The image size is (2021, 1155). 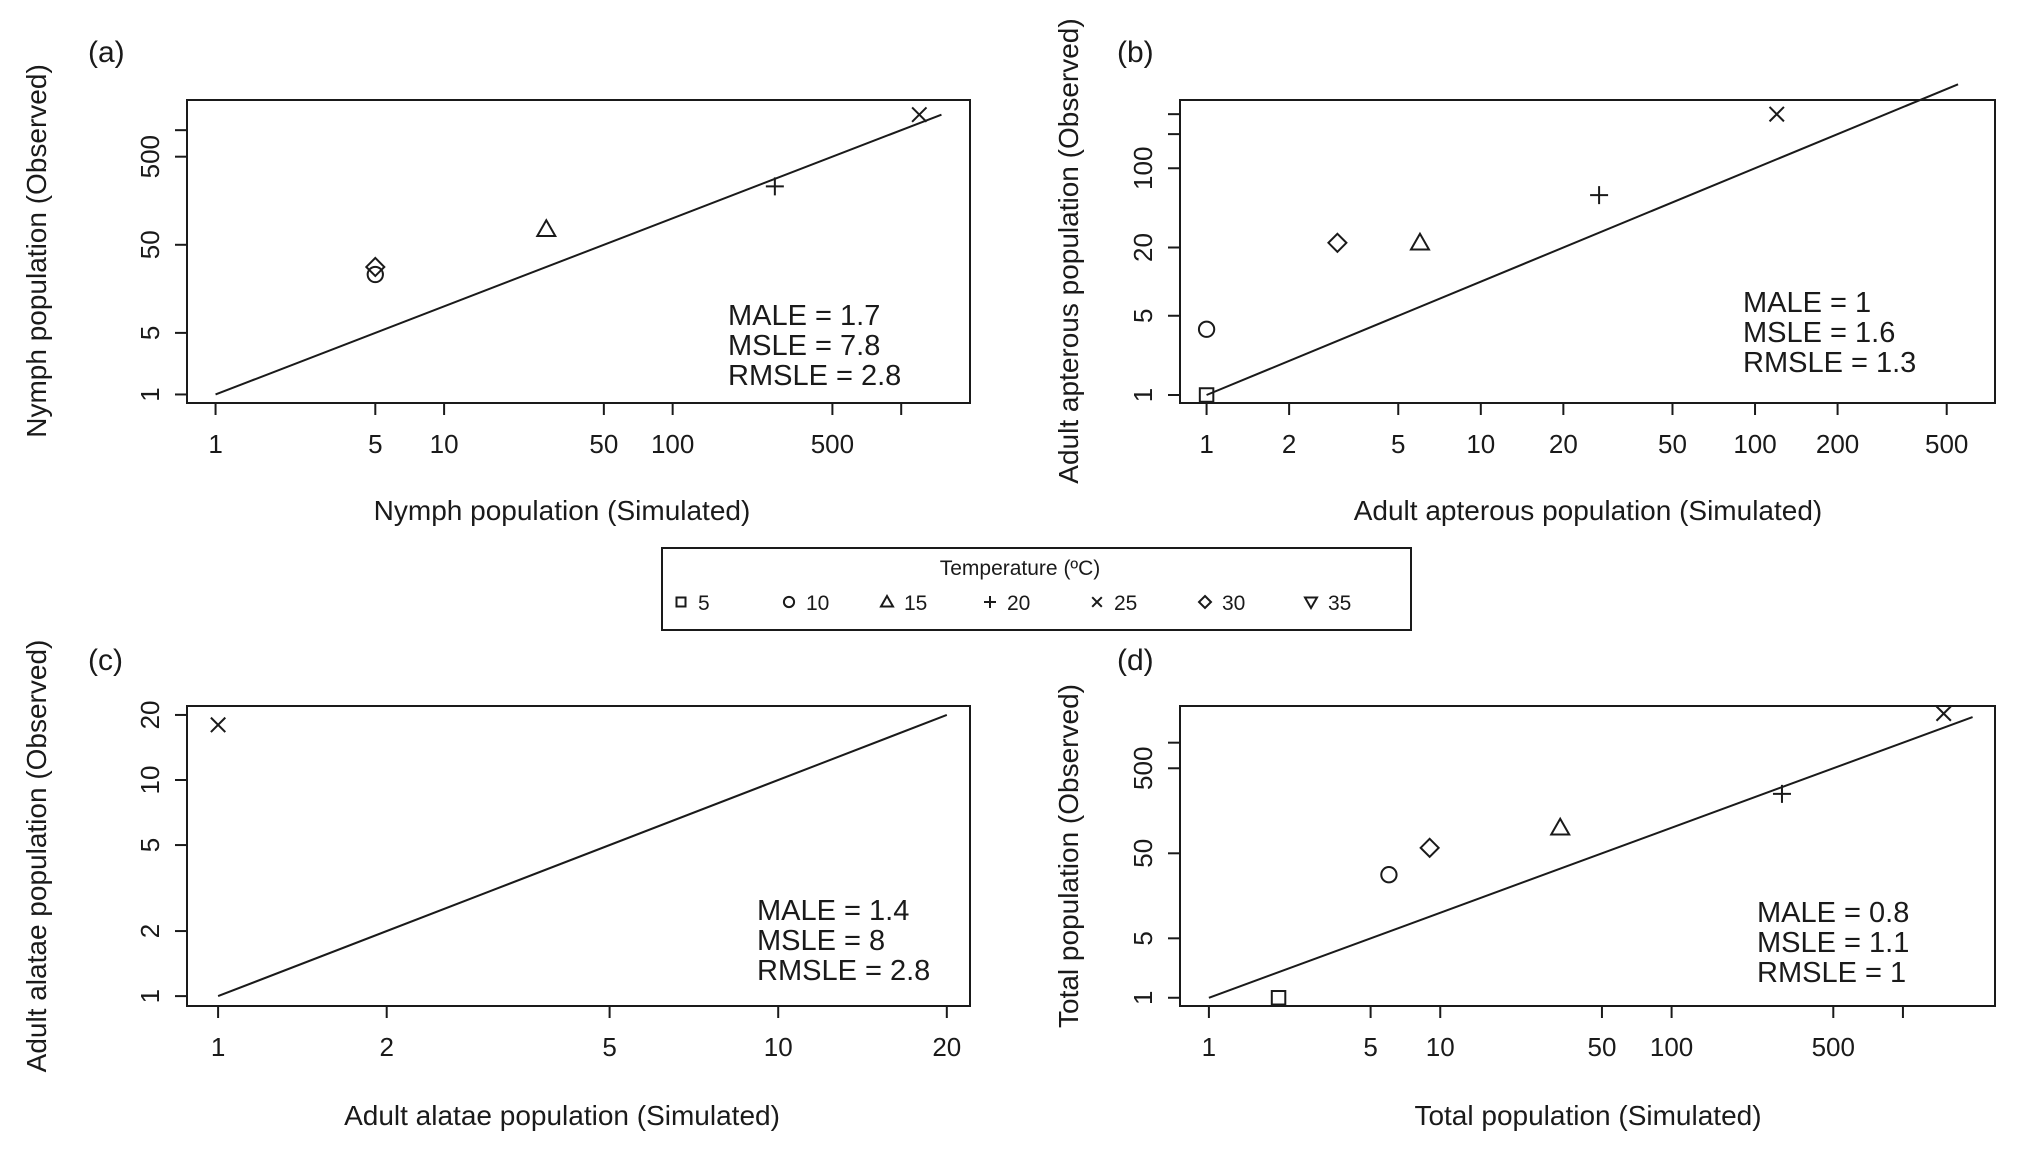 I want to click on stat-line: MALE = 1.4, so click(x=833, y=911).